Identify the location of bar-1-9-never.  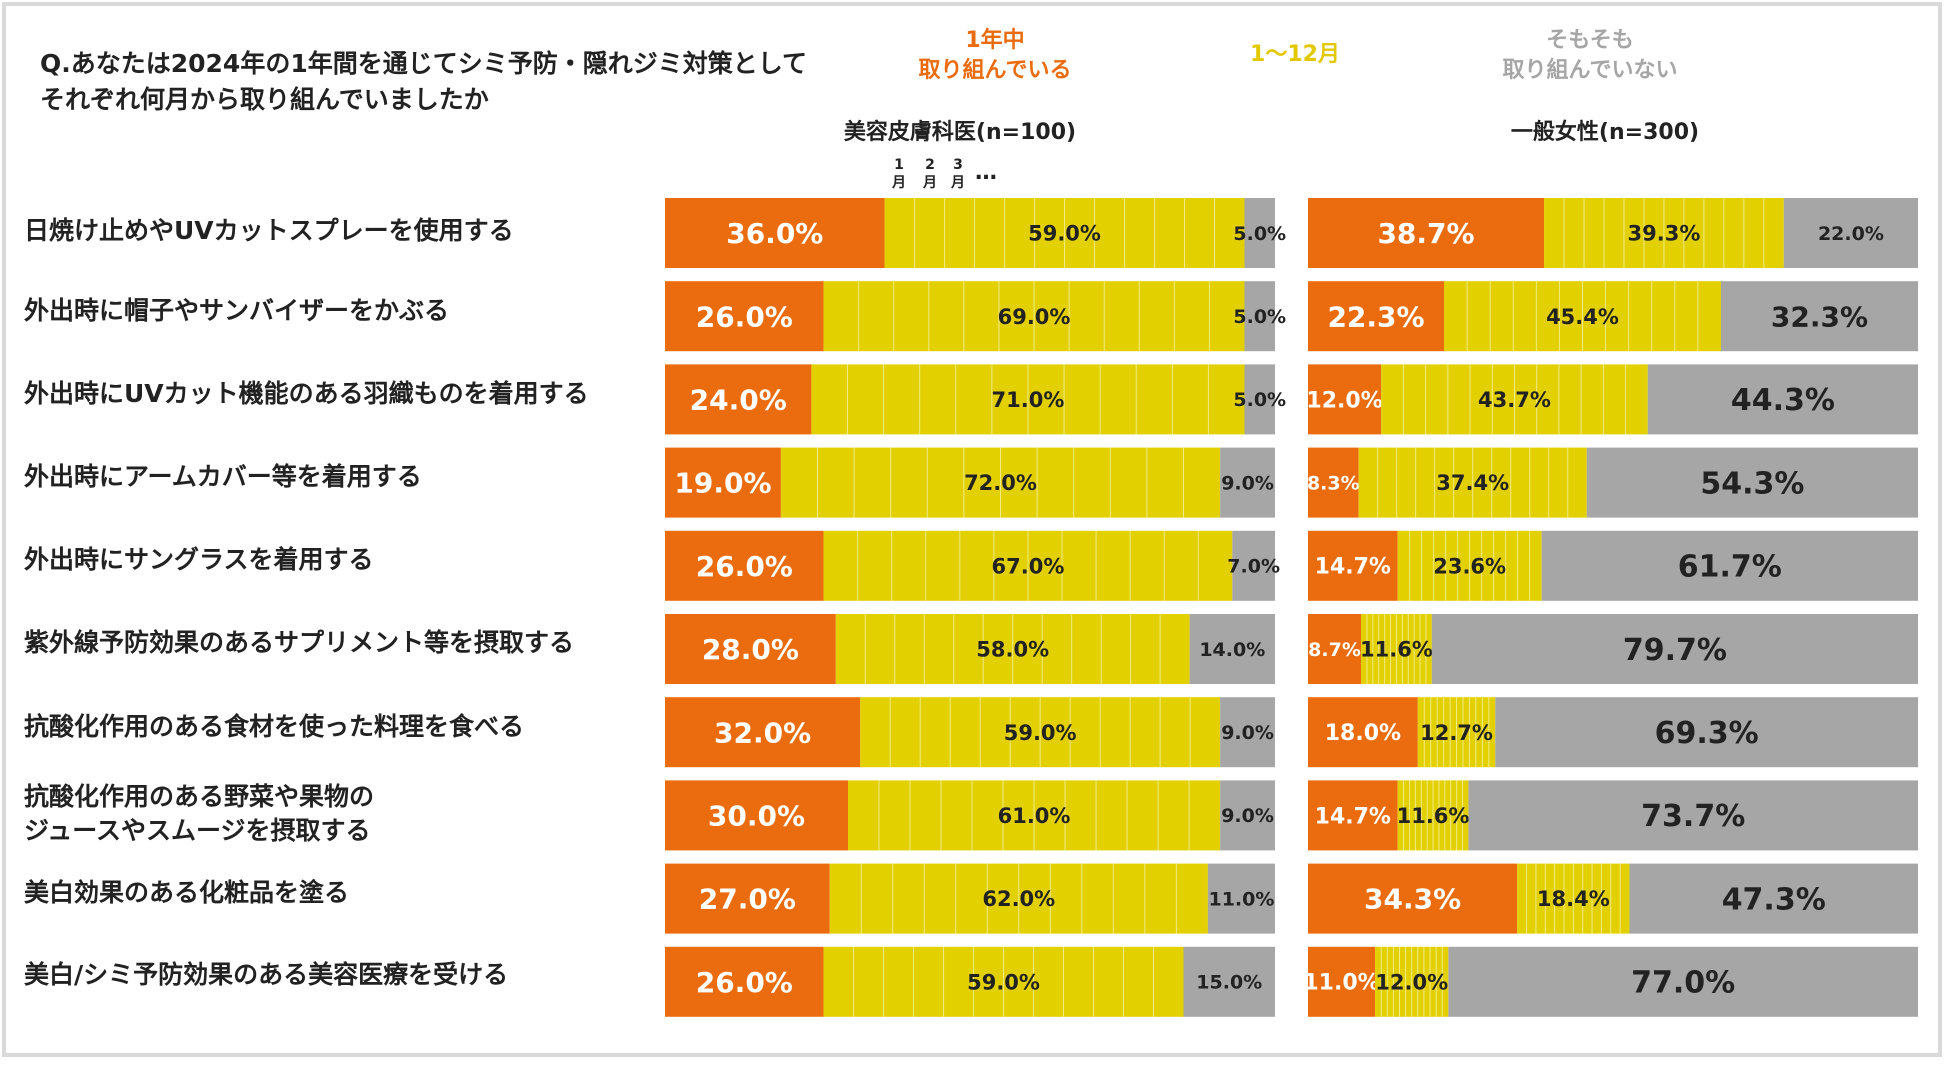
(1241, 898).